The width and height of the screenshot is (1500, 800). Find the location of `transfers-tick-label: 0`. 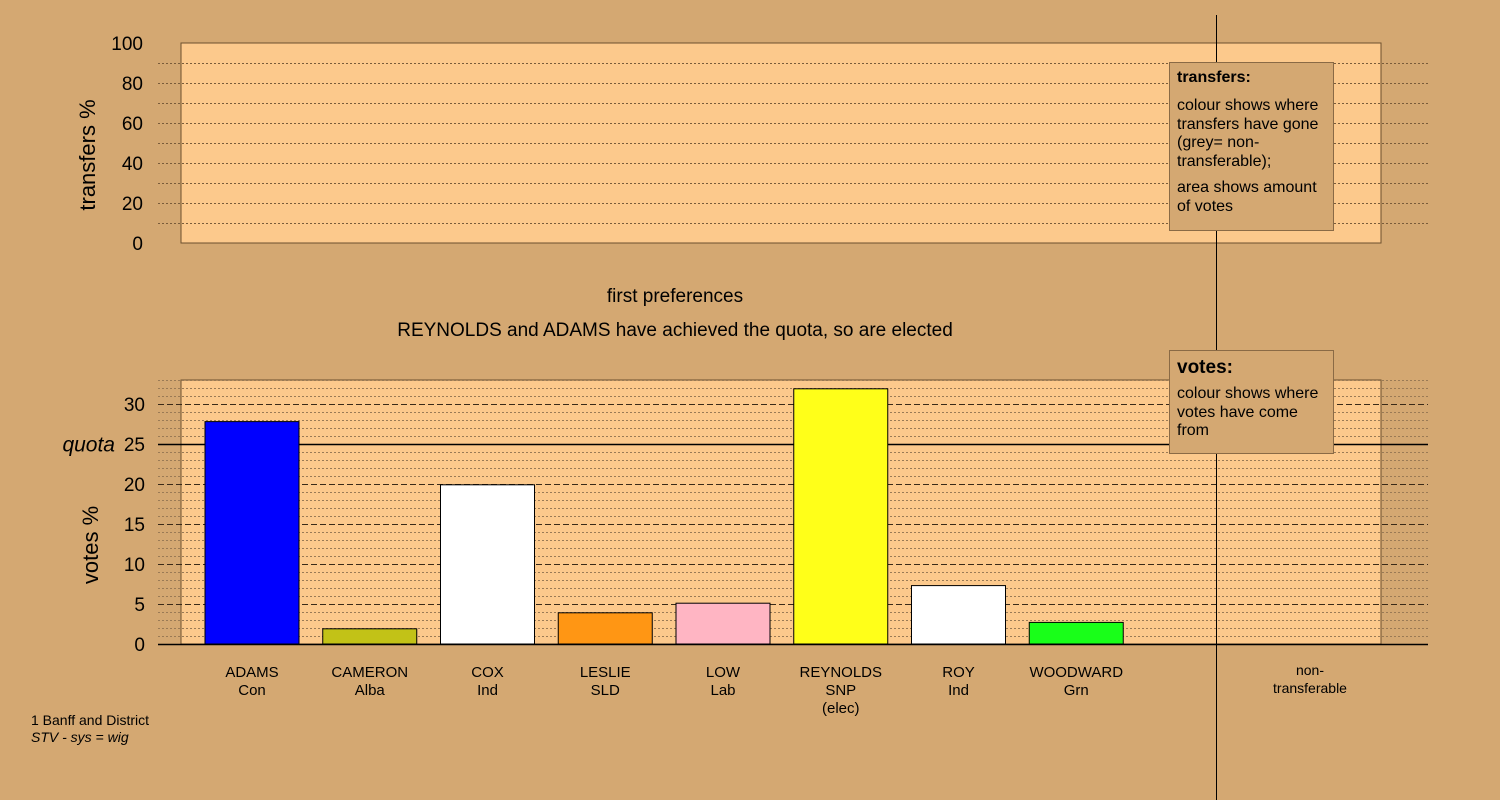

transfers-tick-label: 0 is located at coordinates (137, 244).